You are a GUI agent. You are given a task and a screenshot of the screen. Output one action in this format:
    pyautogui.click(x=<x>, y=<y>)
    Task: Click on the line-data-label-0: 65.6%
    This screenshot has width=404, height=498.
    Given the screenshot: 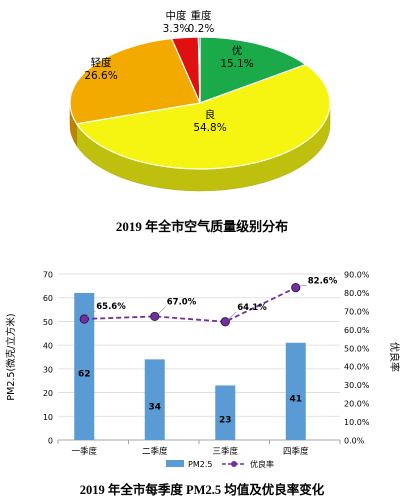 What is the action you would take?
    pyautogui.click(x=111, y=307)
    